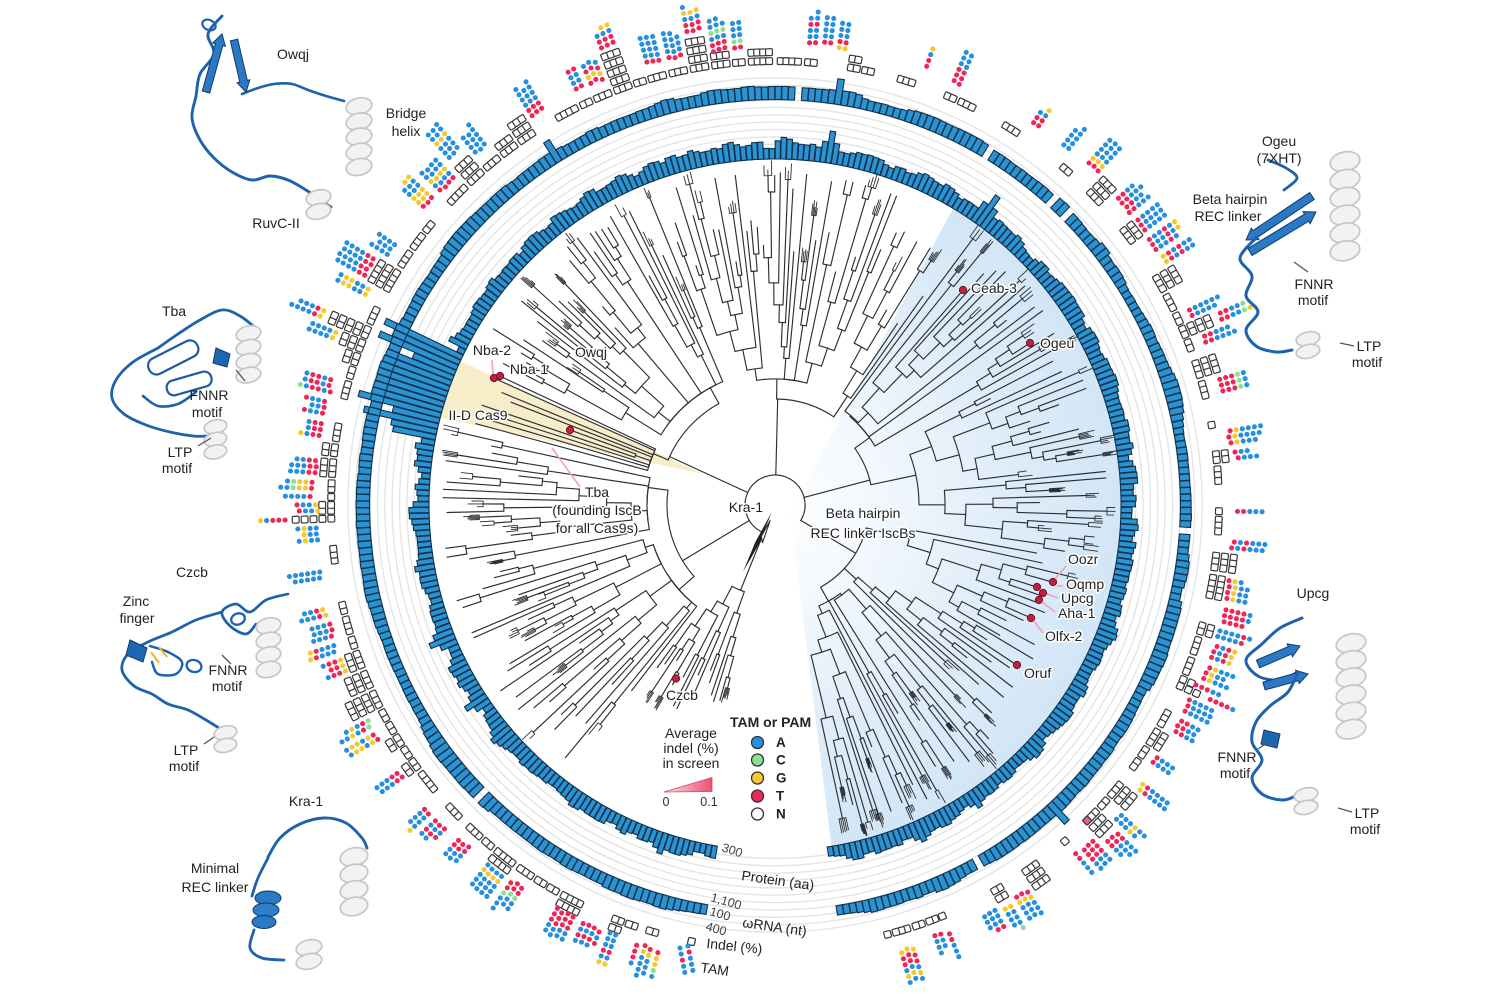  Describe the element at coordinates (1077, 613) in the screenshot. I see `svg-text: Aha-1` at that location.